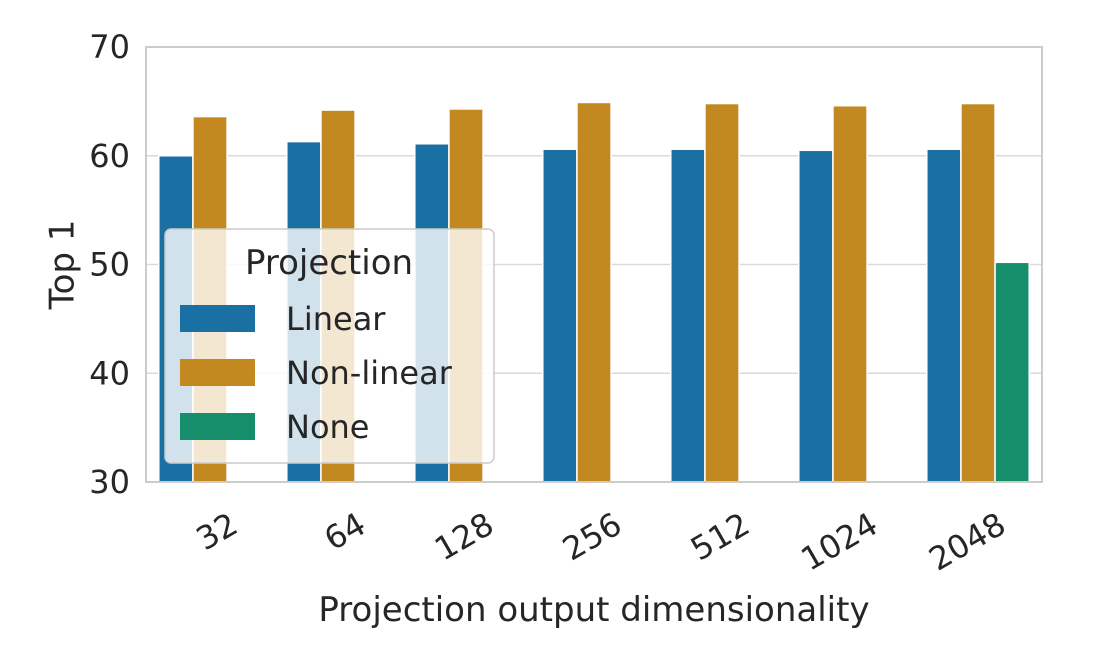 The image size is (1116, 672). What do you see at coordinates (593, 610) in the screenshot?
I see `x-axis-label: Projection output dimensionality` at bounding box center [593, 610].